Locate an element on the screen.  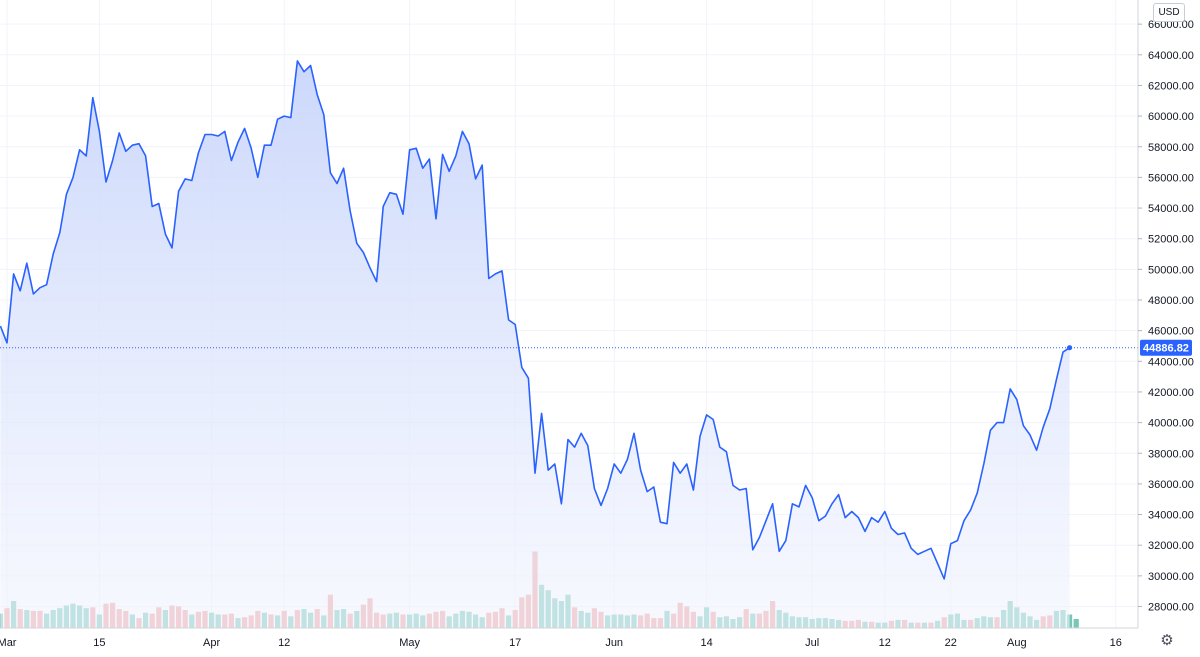
last-price-label: 44886.82 is located at coordinates (1166, 349).